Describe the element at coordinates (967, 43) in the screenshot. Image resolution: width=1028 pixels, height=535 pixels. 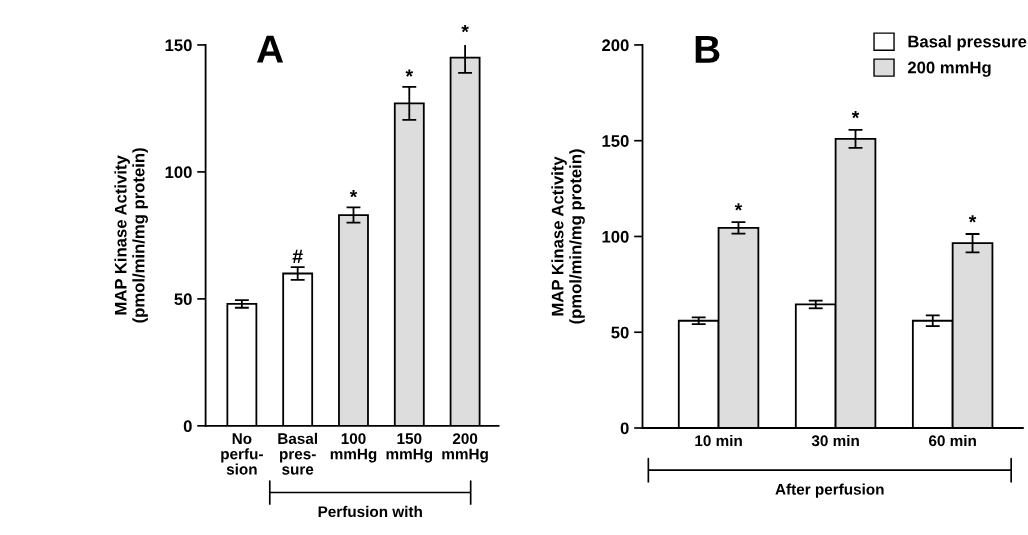
I see `legend-label: Basal pressure` at that location.